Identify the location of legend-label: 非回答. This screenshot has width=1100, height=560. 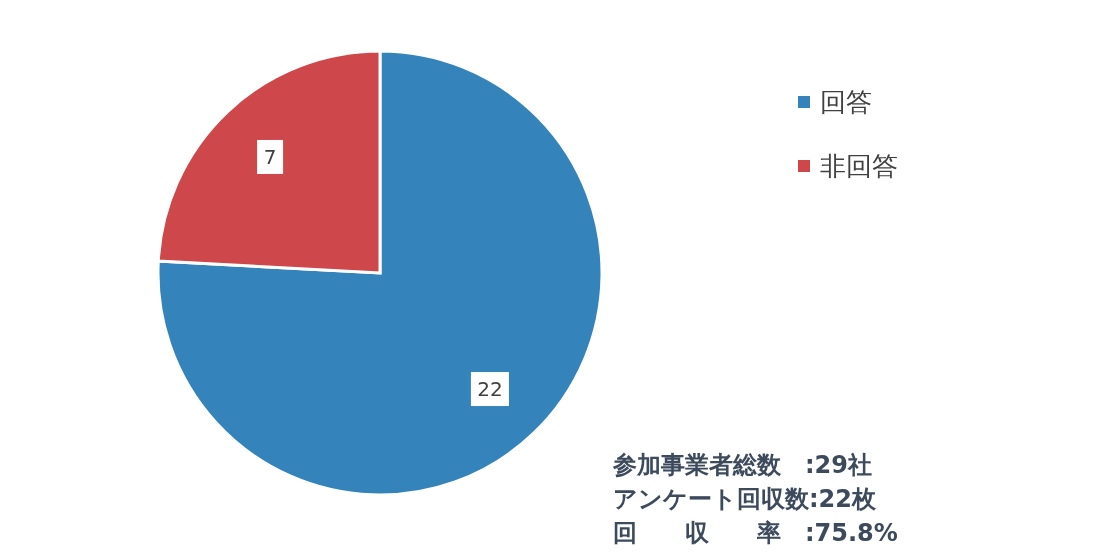
(859, 166).